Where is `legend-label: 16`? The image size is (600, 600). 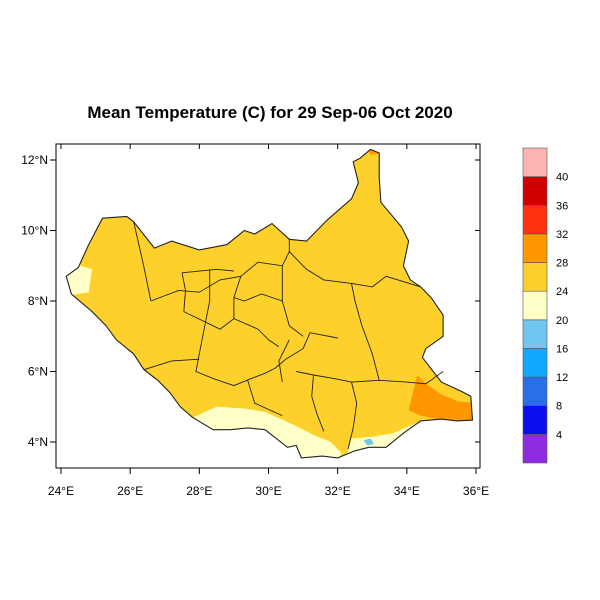
legend-label: 16 is located at coordinates (562, 350).